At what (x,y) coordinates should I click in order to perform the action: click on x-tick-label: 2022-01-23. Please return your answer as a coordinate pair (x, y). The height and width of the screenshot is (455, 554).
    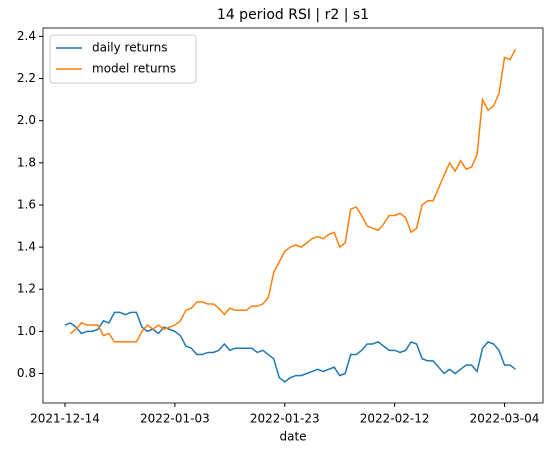
    Looking at the image, I should click on (285, 419).